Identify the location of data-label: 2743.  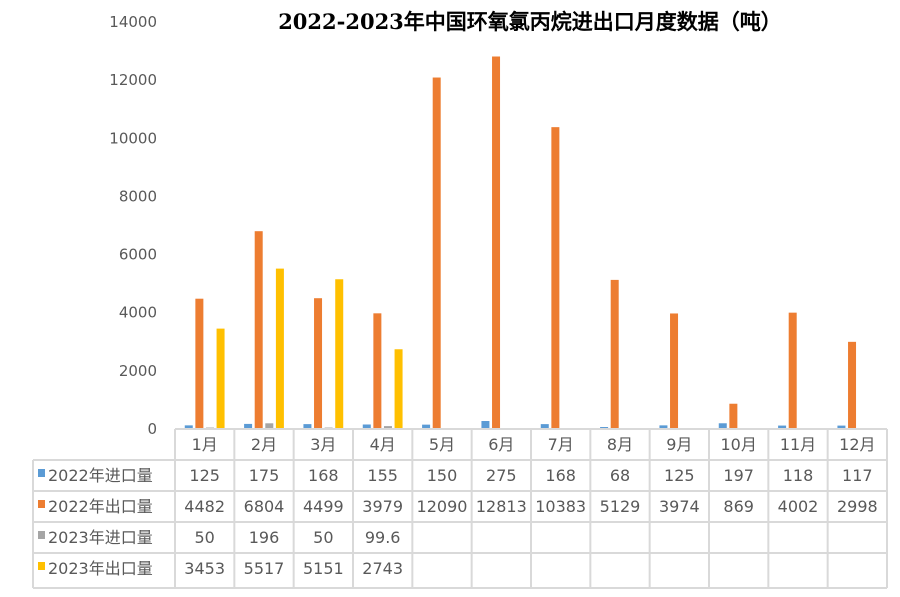
(382, 568).